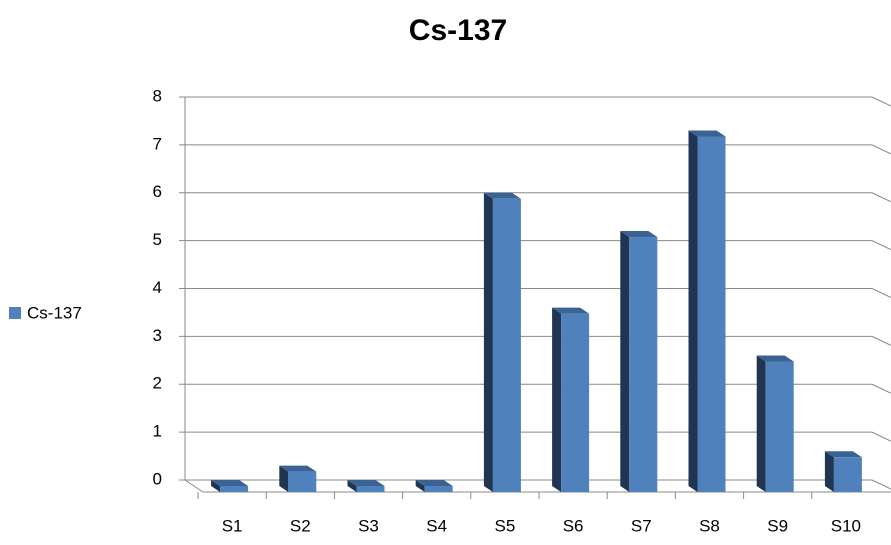 The image size is (891, 545). What do you see at coordinates (709, 525) in the screenshot?
I see `x-tick-label: S8` at bounding box center [709, 525].